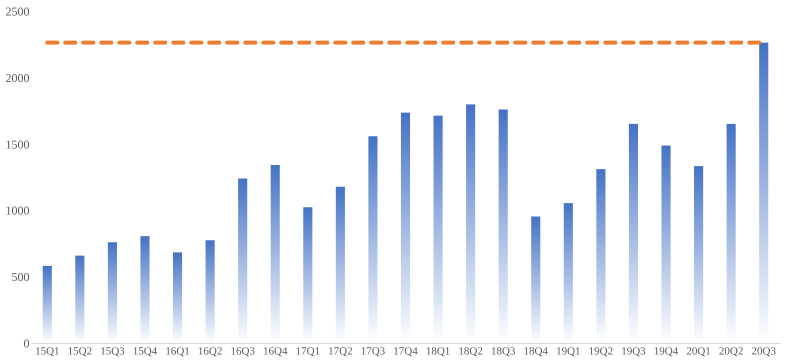 The image size is (785, 361). I want to click on x-tick-label: 19Q4, so click(666, 352).